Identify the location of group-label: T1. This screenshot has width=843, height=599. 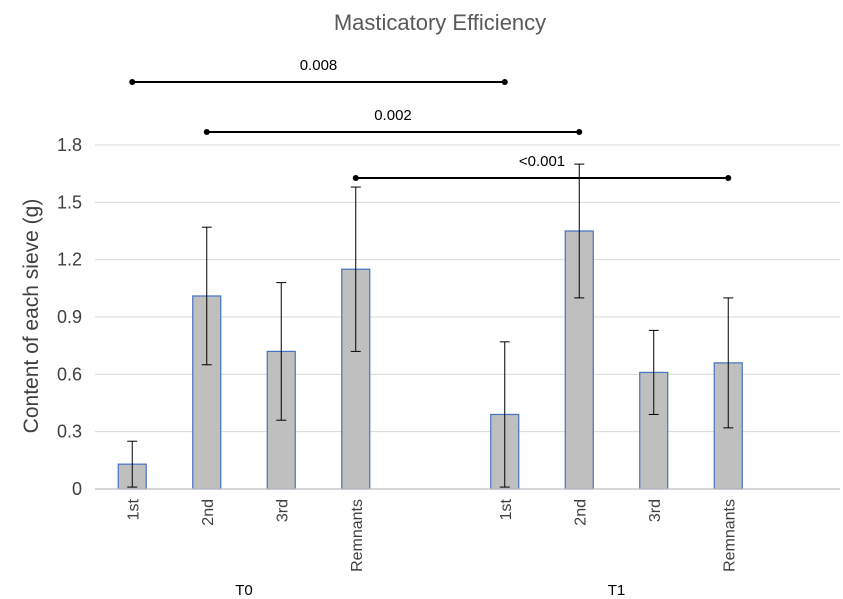
(617, 590).